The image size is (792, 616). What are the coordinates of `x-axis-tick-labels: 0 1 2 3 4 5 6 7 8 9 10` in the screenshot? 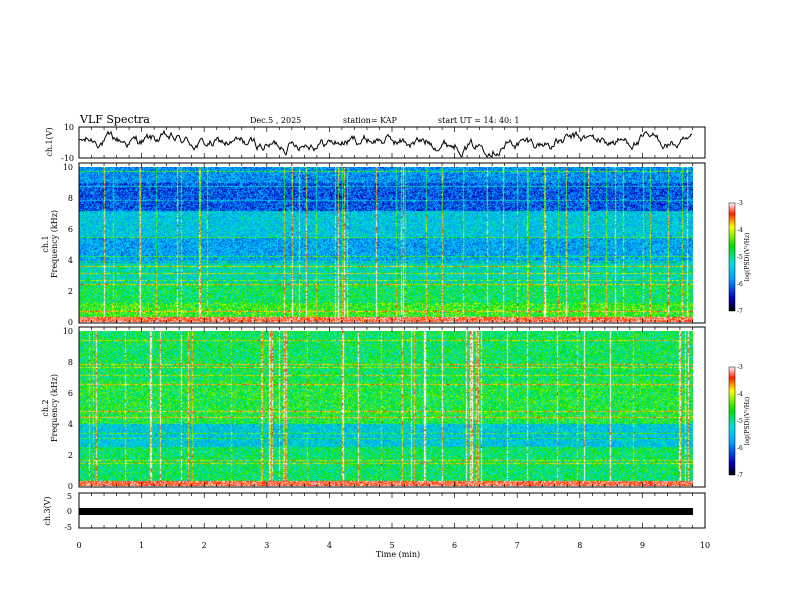 It's located at (393, 545).